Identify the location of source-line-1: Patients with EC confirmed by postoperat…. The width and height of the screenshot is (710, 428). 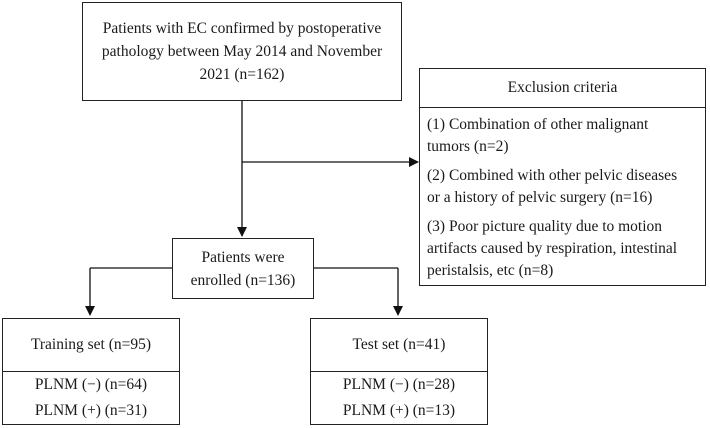
(242, 28).